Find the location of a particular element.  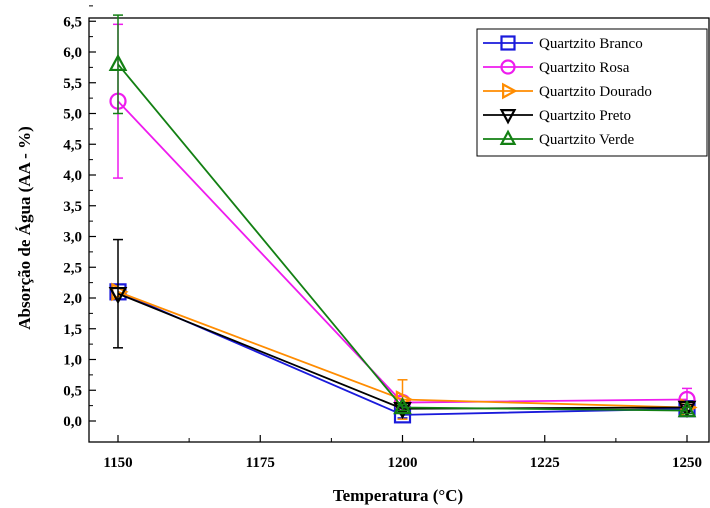

y-tick-label: 0,0 is located at coordinates (72, 422).